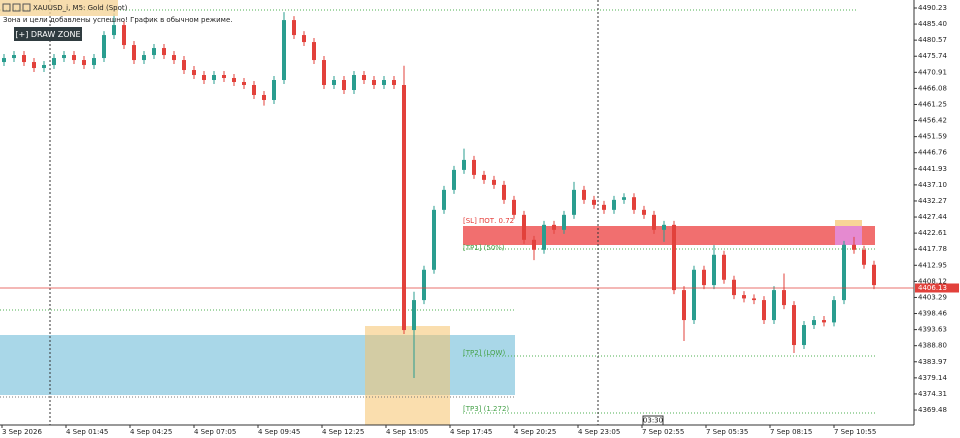 The height and width of the screenshot is (438, 960). Describe the element at coordinates (932, 249) in the screenshot. I see `y-tick-label: 4417.78` at that location.